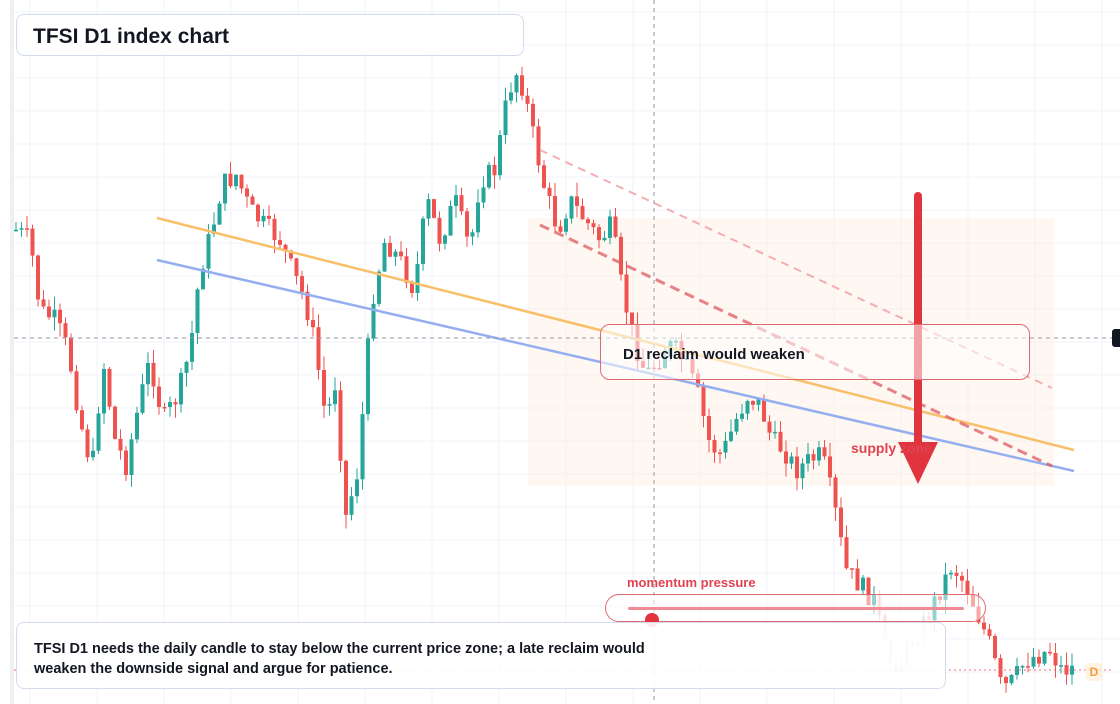  What do you see at coordinates (714, 354) in the screenshot?
I see `callout-text: D1 reclaim would weaken` at bounding box center [714, 354].